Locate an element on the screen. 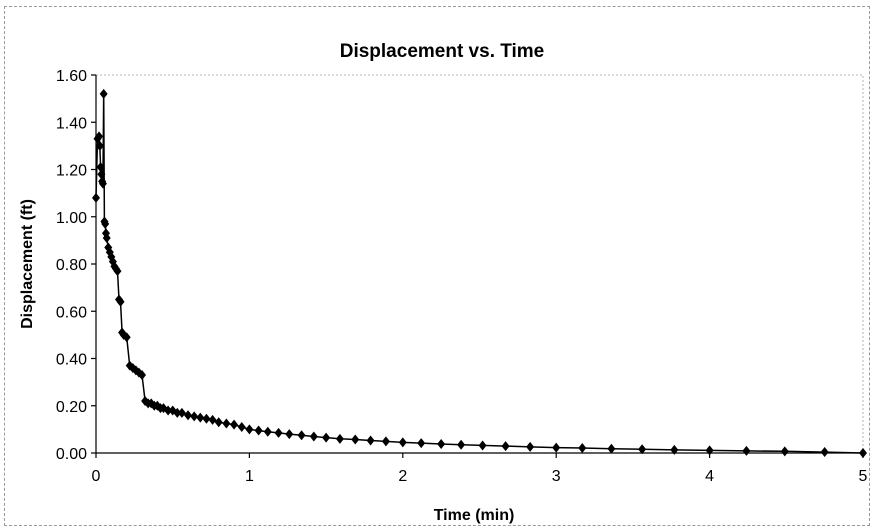  y-tick-label: 0.80 is located at coordinates (71, 265).